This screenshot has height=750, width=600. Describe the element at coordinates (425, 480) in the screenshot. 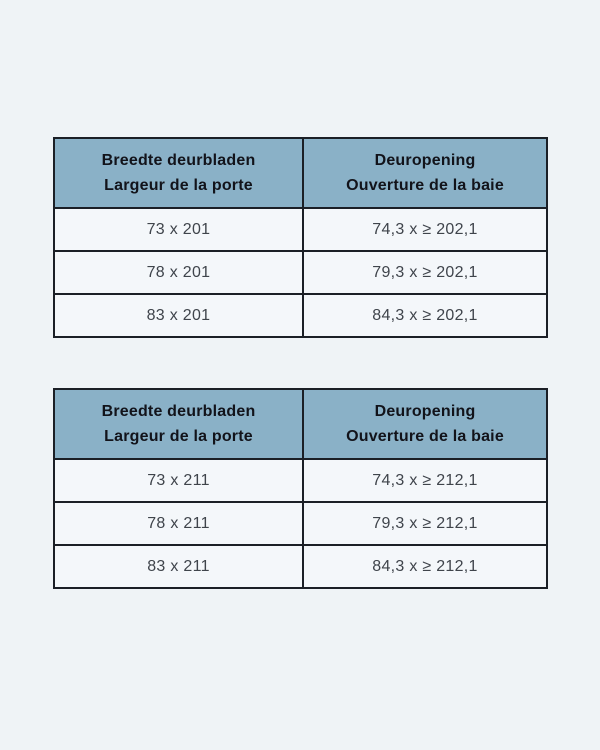

I see `opening-size-cell: 74,3 x ≥ 212,1` at that location.